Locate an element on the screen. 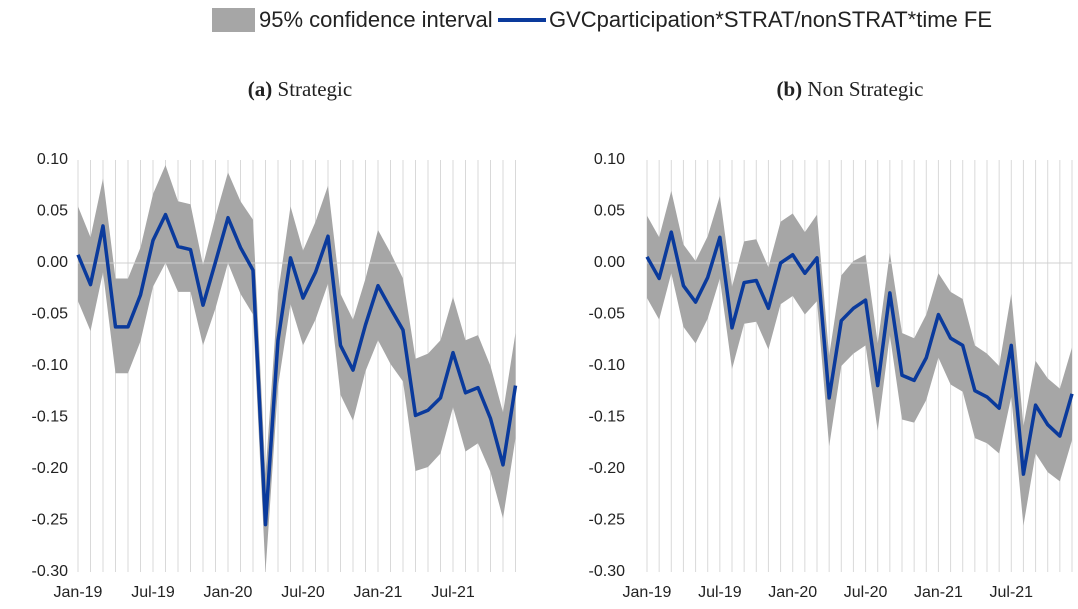  panel-label: (a) is located at coordinates (260, 89).